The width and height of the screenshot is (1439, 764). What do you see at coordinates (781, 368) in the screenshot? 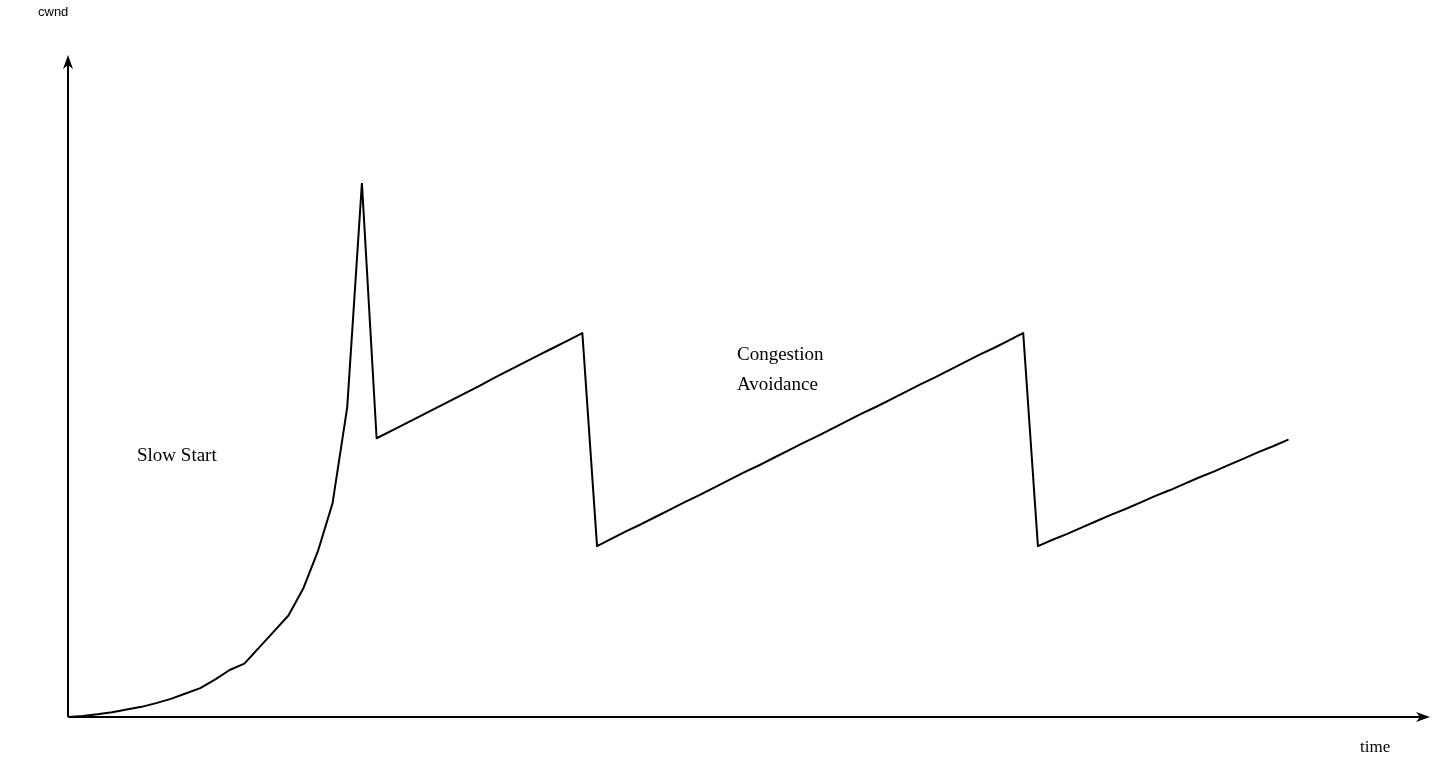
I see `annotation: Congestion Avoidance` at bounding box center [781, 368].